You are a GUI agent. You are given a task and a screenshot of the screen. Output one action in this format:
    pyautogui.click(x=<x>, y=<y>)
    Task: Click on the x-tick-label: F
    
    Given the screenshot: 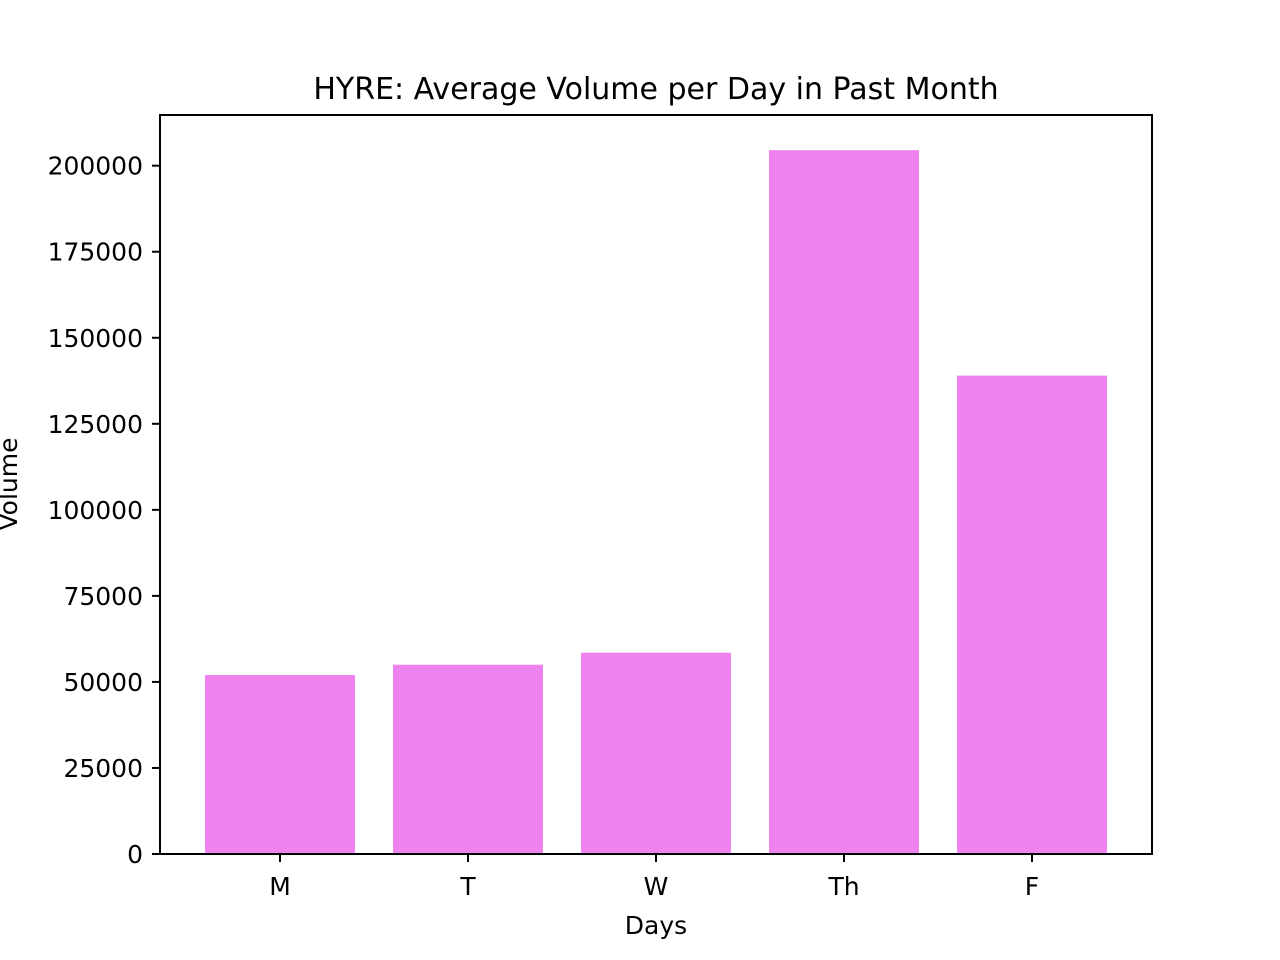 What is the action you would take?
    pyautogui.click(x=1032, y=886)
    